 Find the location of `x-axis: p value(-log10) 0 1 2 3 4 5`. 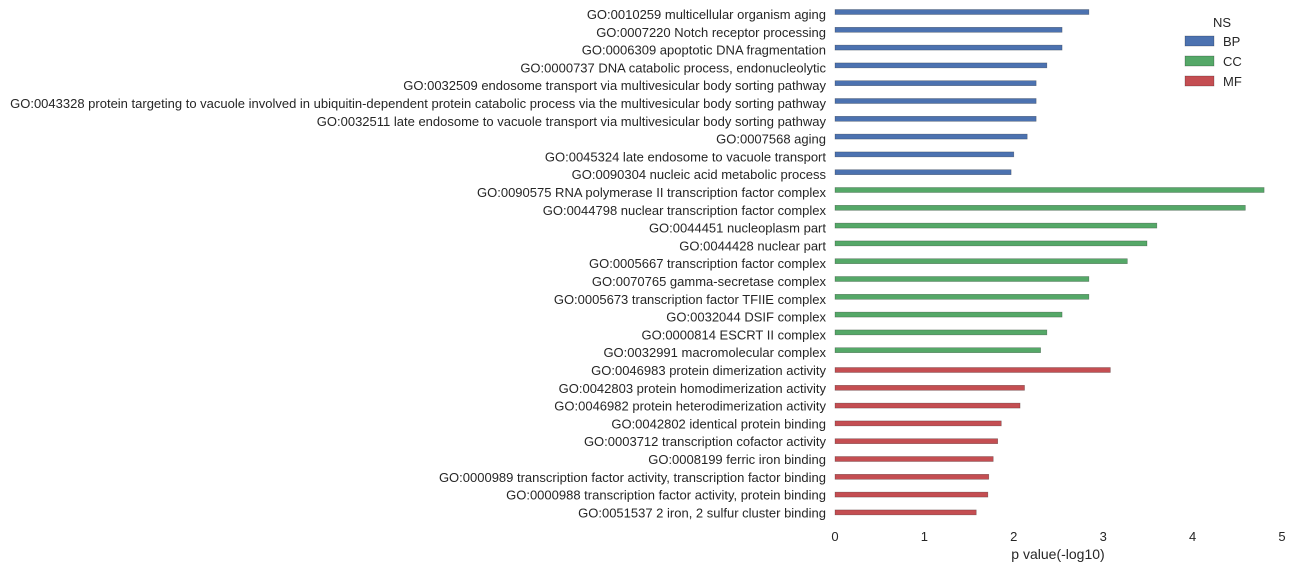

x-axis: p value(-log10) 0 1 2 3 4 5 is located at coordinates (1058, 545).